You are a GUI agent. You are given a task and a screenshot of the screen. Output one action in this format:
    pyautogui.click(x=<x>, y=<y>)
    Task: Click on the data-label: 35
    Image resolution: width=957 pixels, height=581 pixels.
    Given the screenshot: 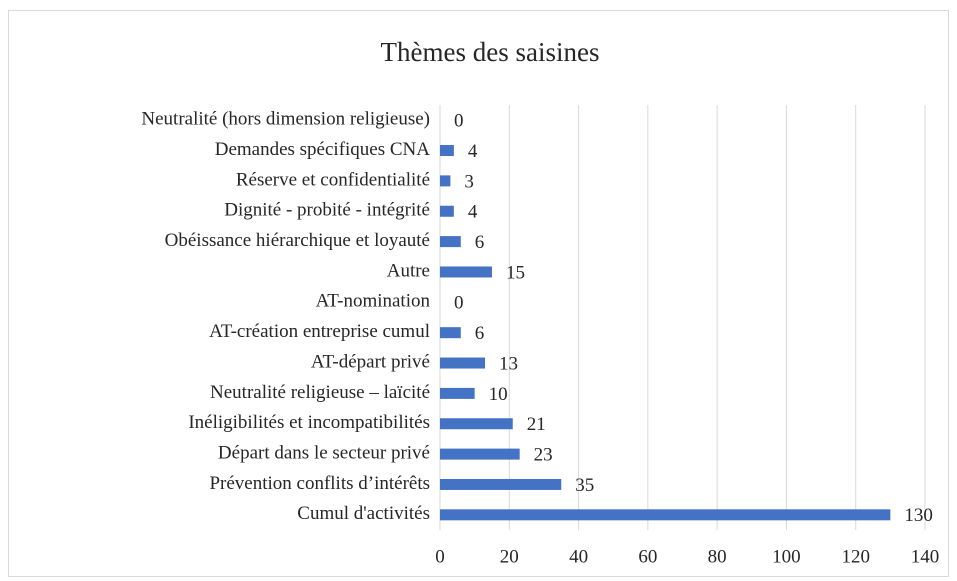 What is the action you would take?
    pyautogui.click(x=584, y=485)
    